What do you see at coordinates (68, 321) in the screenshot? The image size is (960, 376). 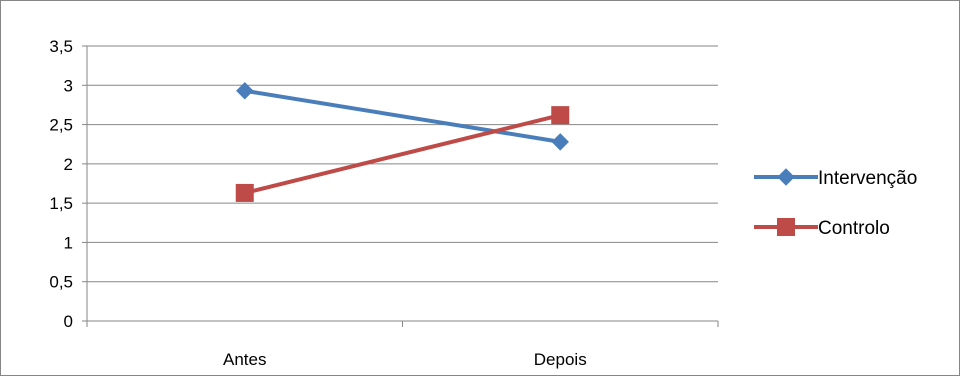 I see `y-tick-label: 0` at bounding box center [68, 321].